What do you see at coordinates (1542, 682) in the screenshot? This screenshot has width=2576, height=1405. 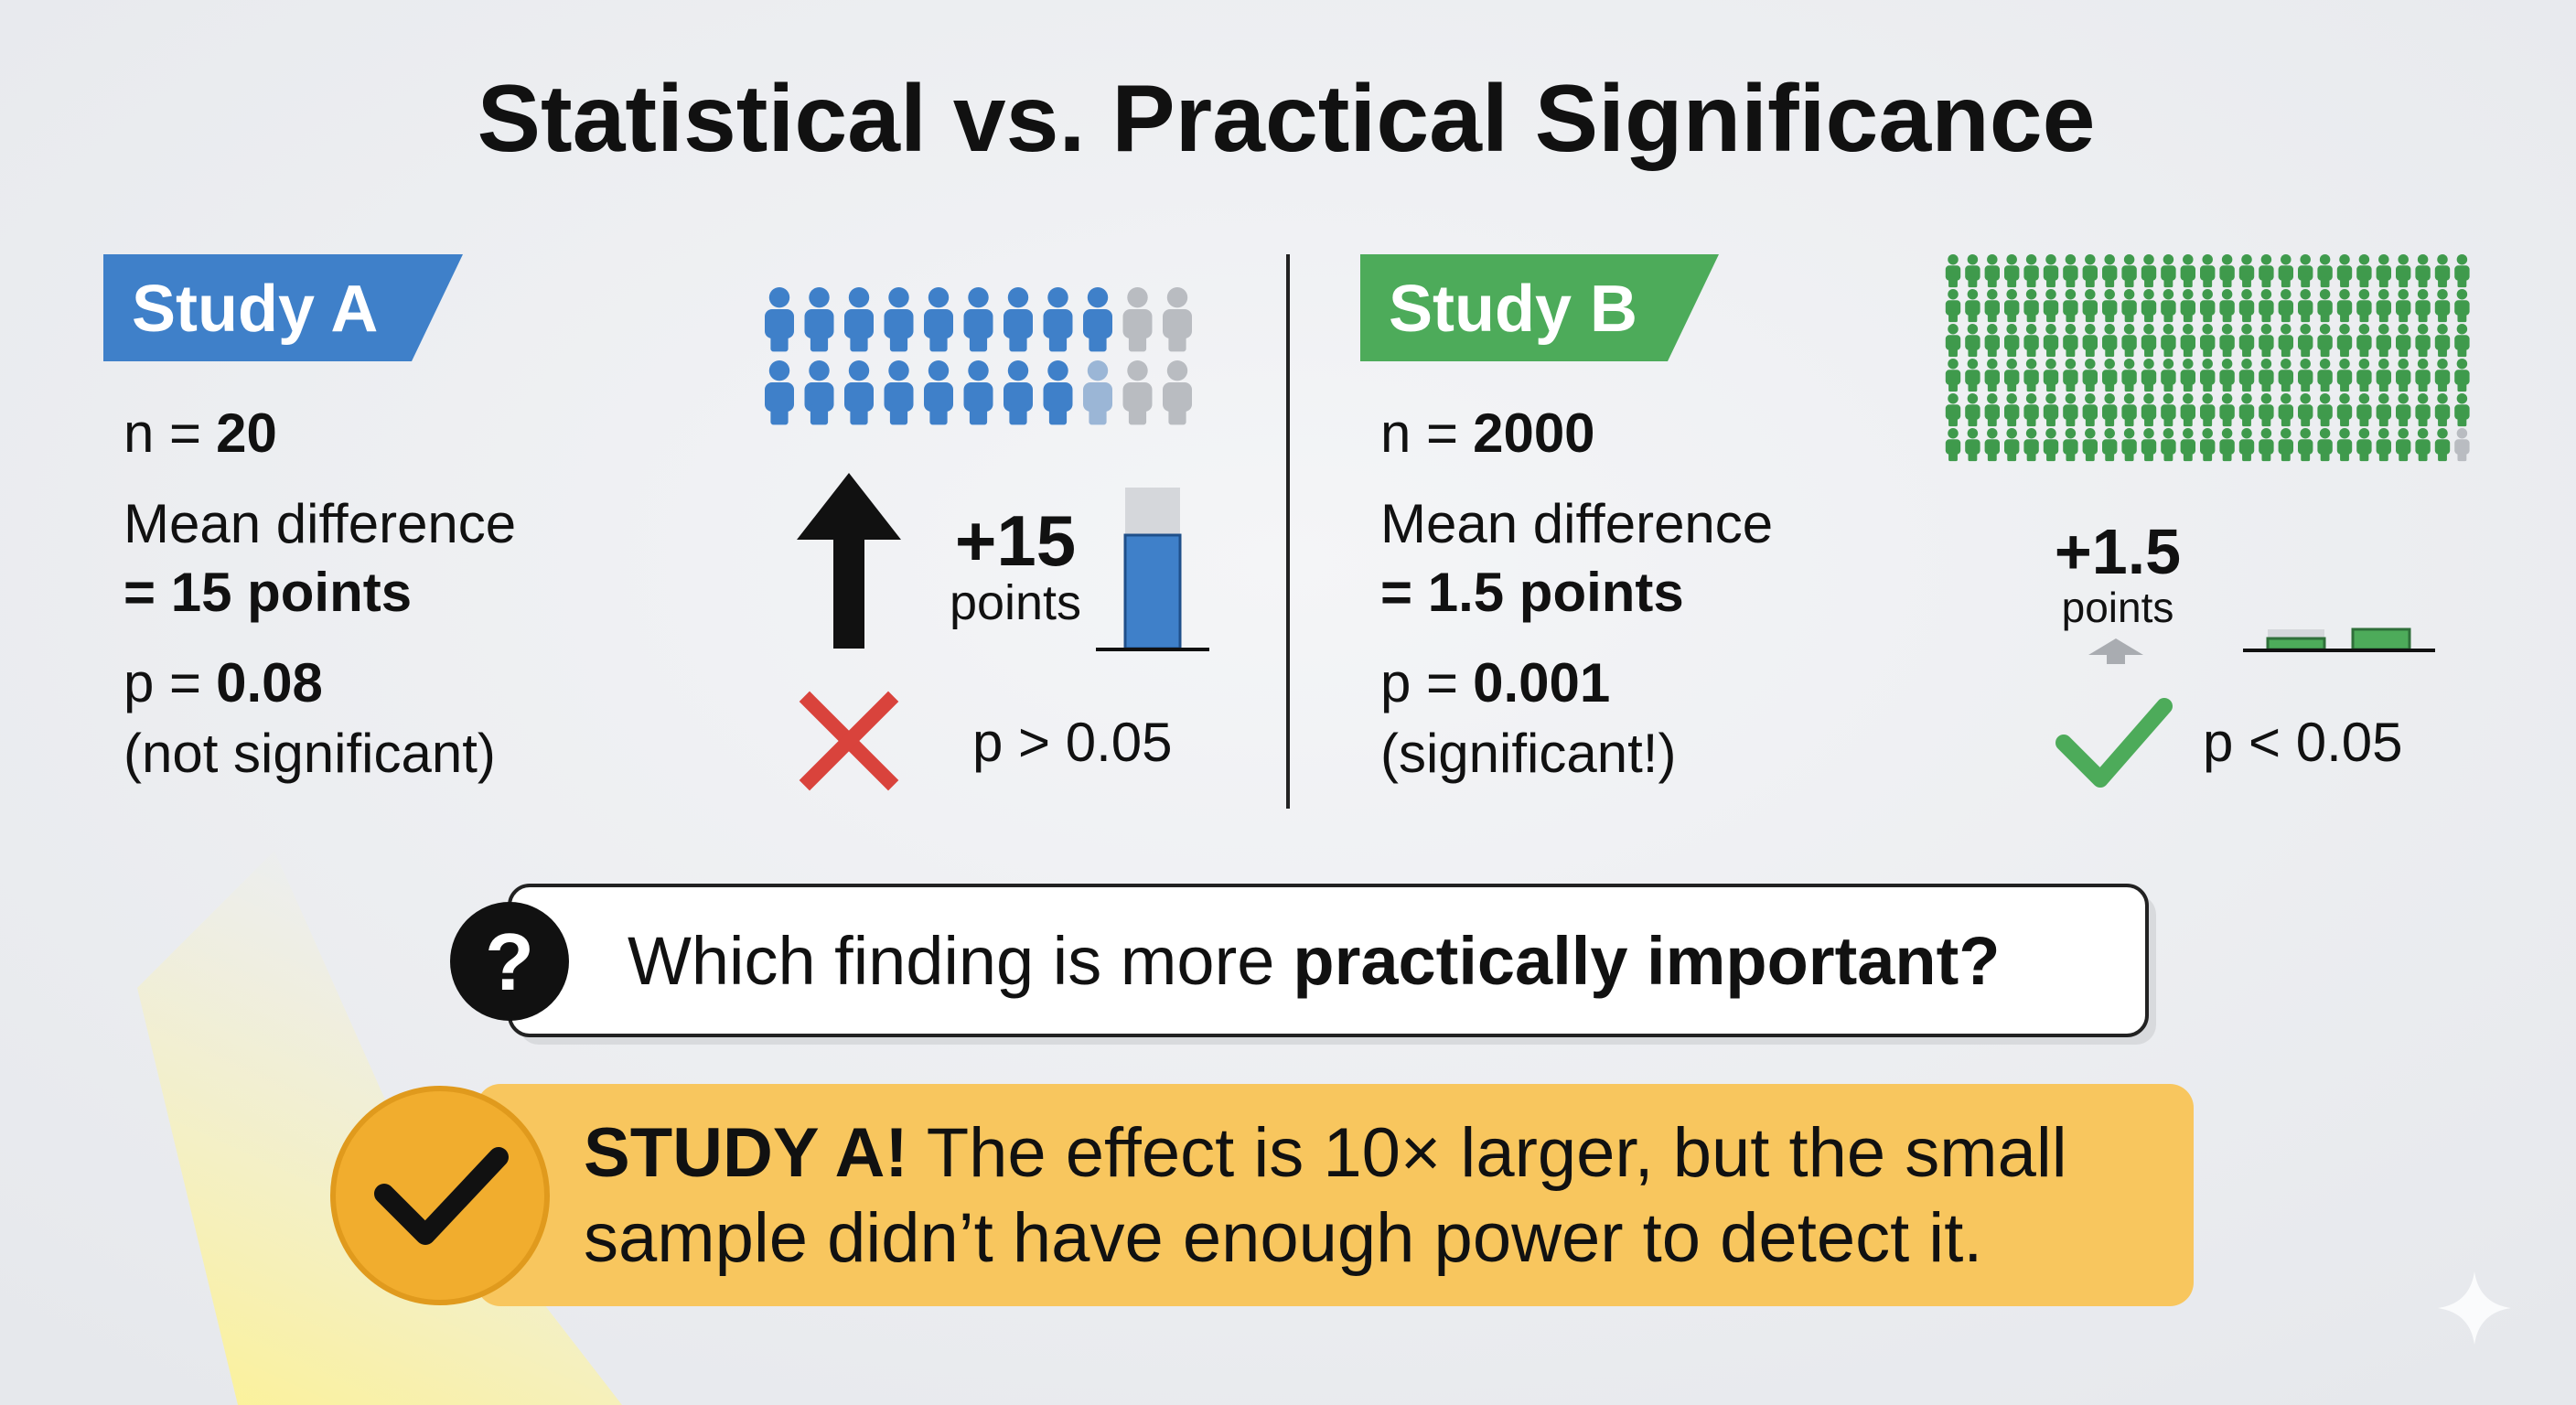 I see `p-value: 0.001` at bounding box center [1542, 682].